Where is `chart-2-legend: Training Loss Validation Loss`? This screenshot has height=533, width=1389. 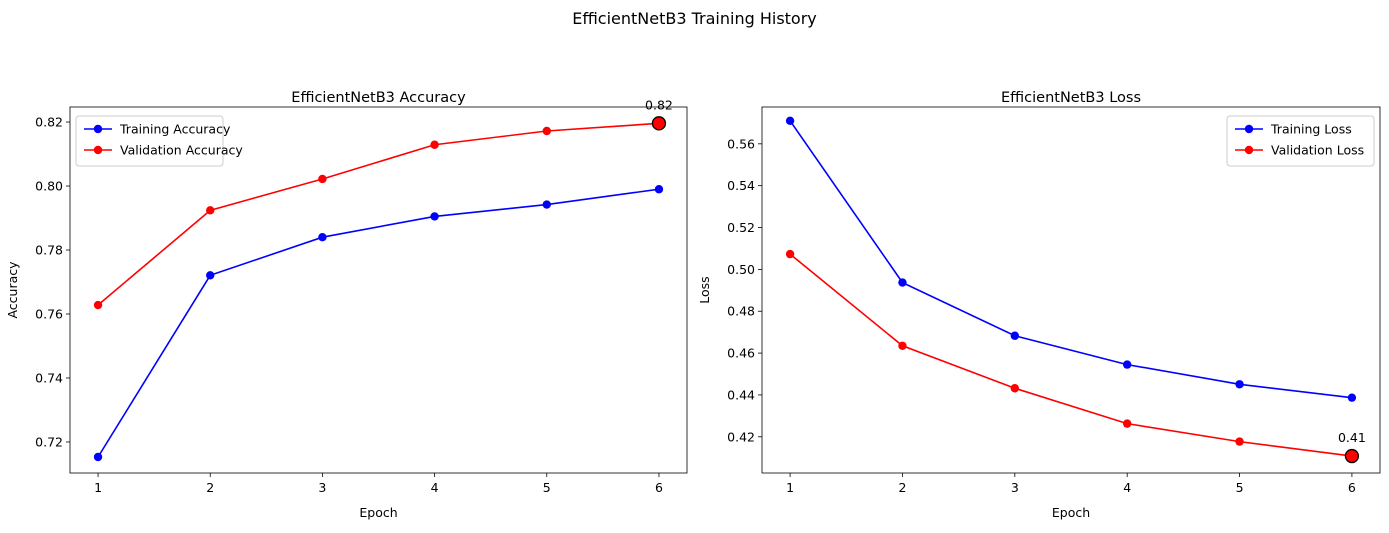
chart-2-legend: Training Loss Validation Loss is located at coordinates (1300, 141).